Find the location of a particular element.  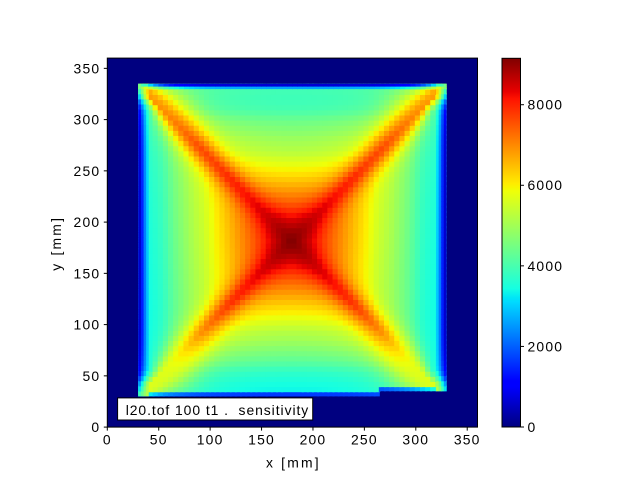

svg-text: 2000 is located at coordinates (546, 346).